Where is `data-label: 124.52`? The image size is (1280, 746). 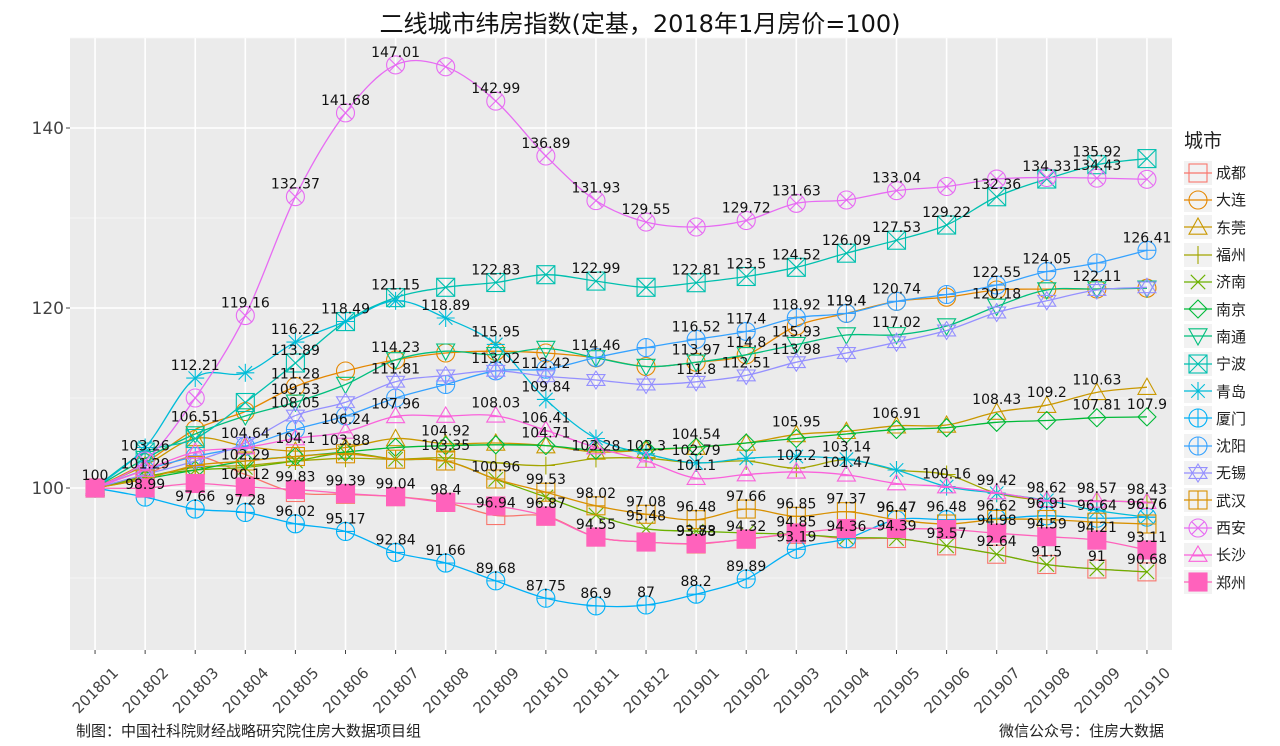
data-label: 124.52 is located at coordinates (796, 255).